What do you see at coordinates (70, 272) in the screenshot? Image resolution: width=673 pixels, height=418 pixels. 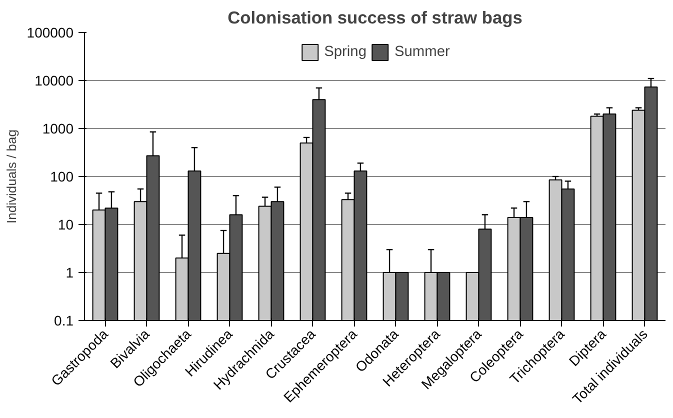 I see `y-tick-label: 1` at bounding box center [70, 272].